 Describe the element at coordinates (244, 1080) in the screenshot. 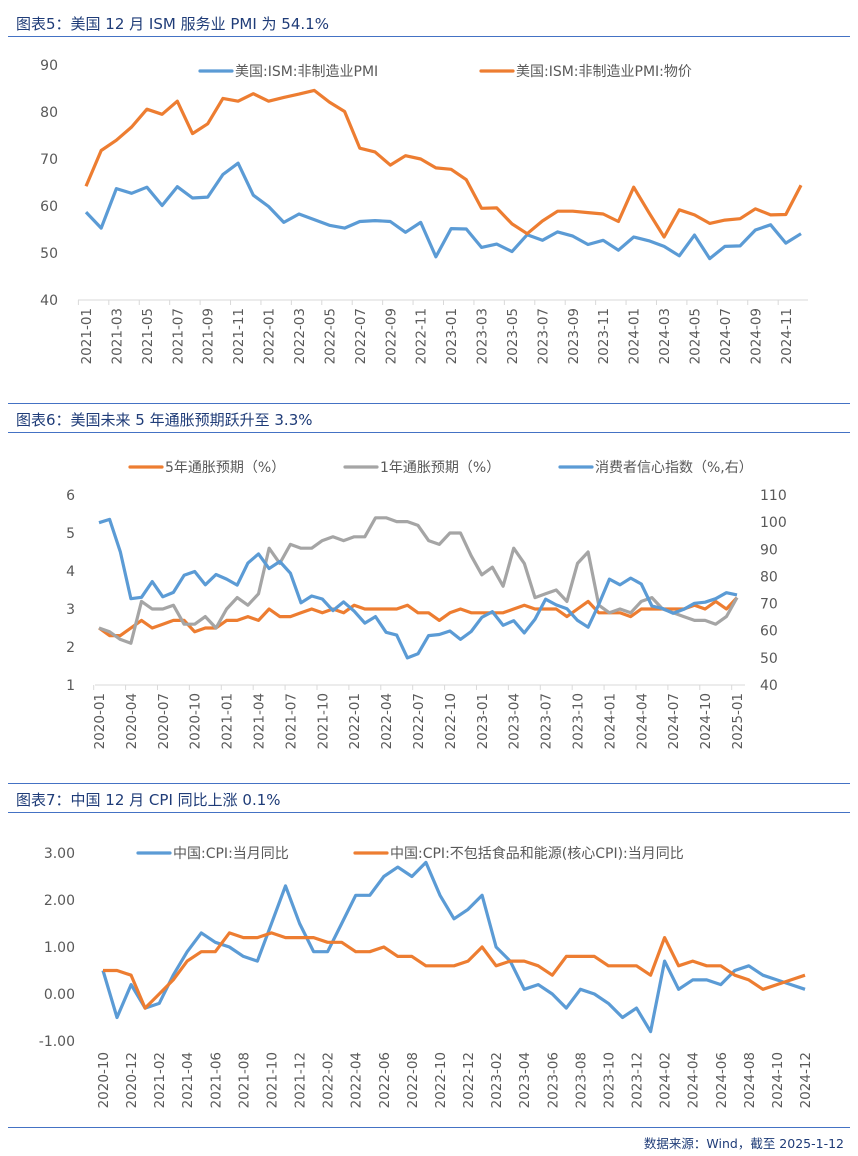

I see `x-tick-label: 2021-08` at that location.